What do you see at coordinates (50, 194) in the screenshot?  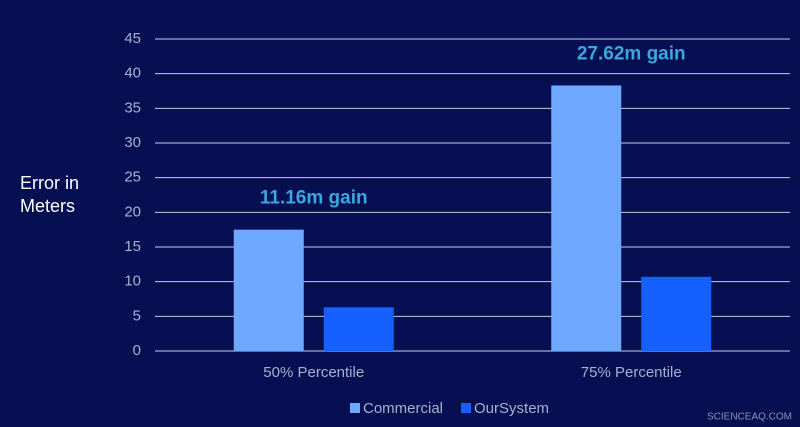 I see `y-axis-label: Error in Meters` at bounding box center [50, 194].